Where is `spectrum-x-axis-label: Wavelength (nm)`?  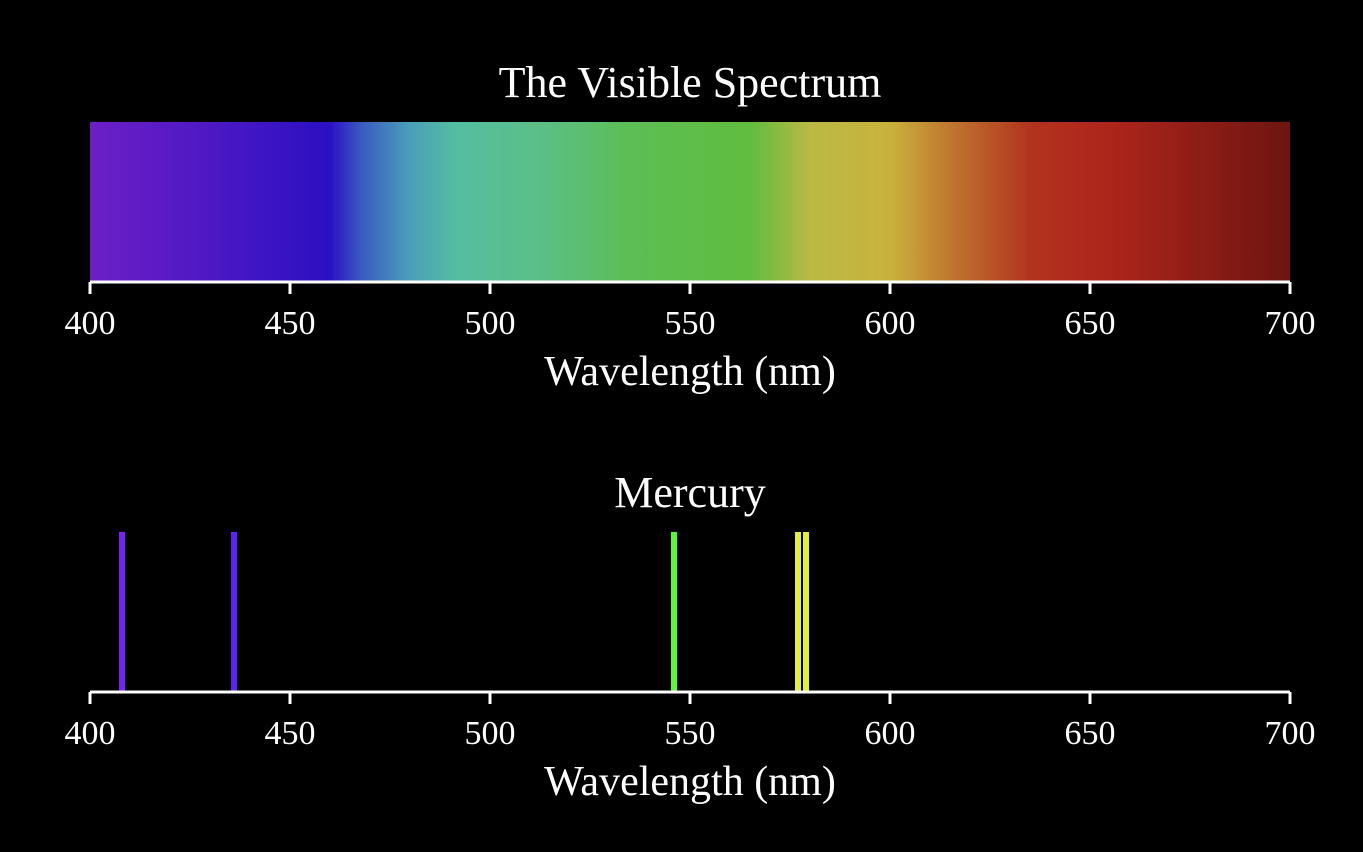
spectrum-x-axis-label: Wavelength (nm) is located at coordinates (690, 372).